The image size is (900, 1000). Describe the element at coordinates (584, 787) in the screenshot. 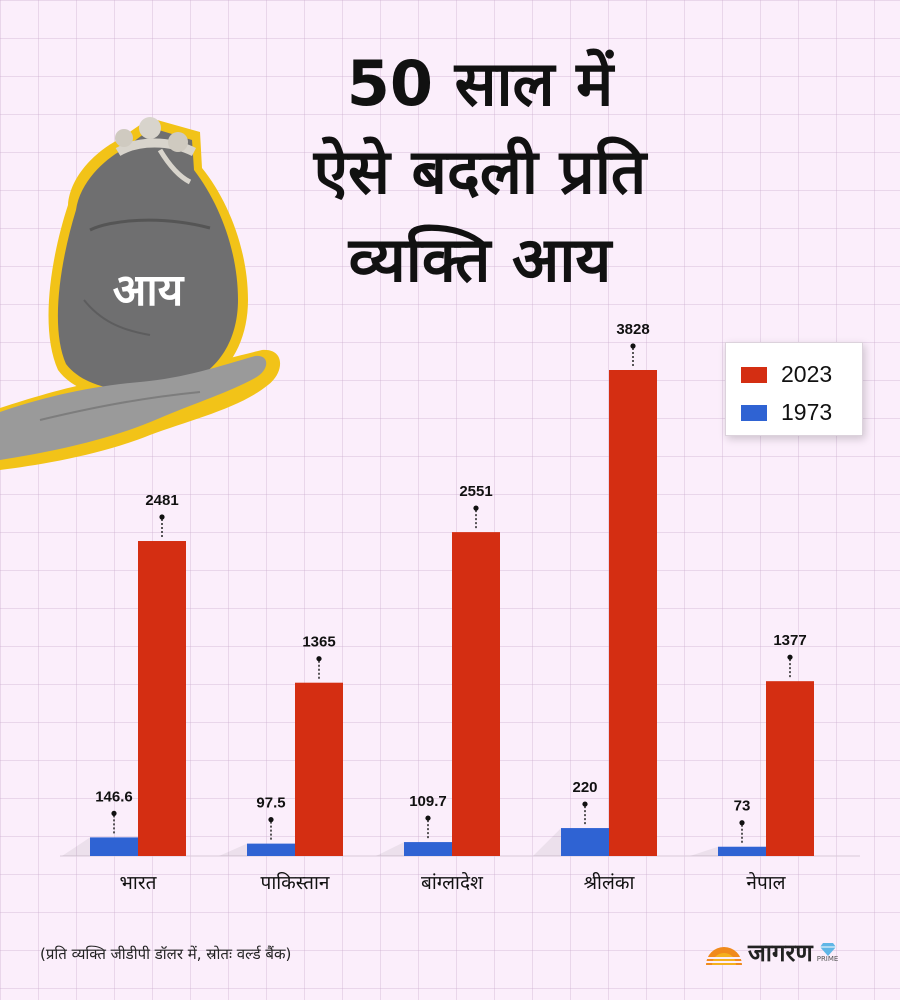

I see `data-label-series-1973-3: 220` at that location.